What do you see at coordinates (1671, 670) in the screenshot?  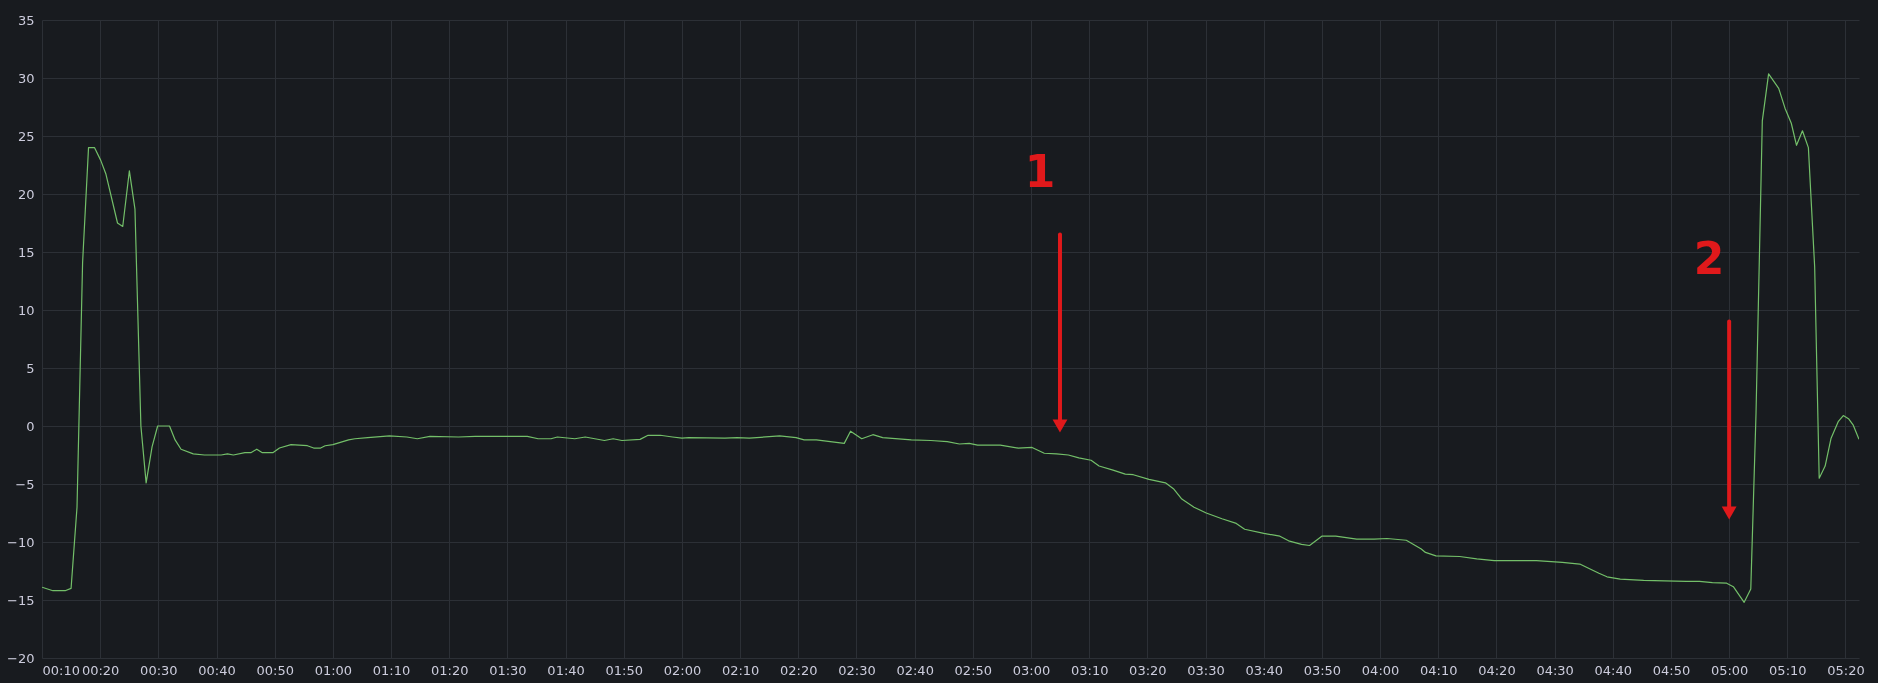 I see `x-tick-label: 04:50` at bounding box center [1671, 670].